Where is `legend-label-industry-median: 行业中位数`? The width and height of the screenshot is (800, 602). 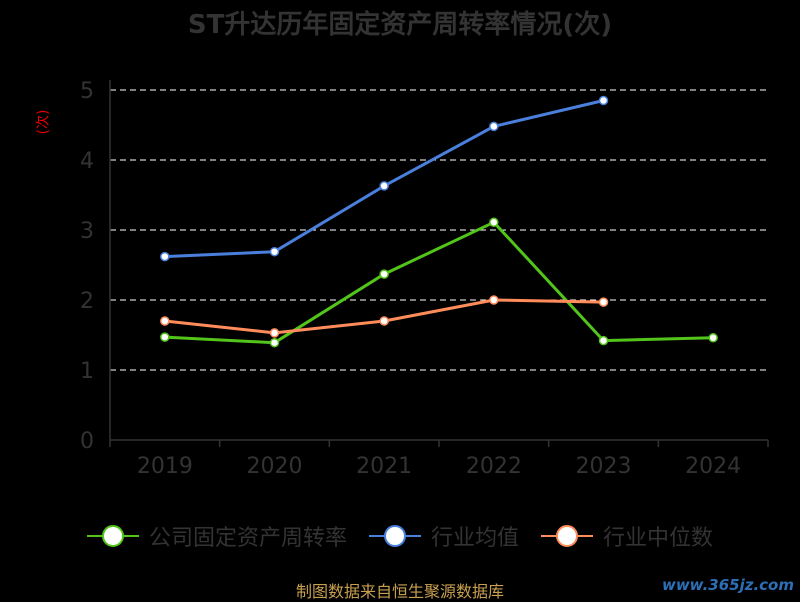 legend-label-industry-median: 行业中位数 is located at coordinates (658, 538).